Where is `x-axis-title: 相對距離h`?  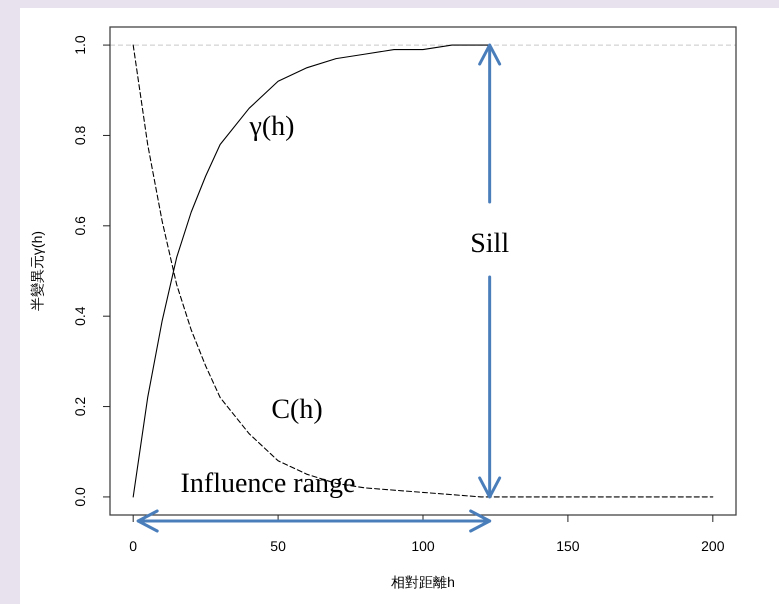 x-axis-title: 相對距離h is located at coordinates (423, 582).